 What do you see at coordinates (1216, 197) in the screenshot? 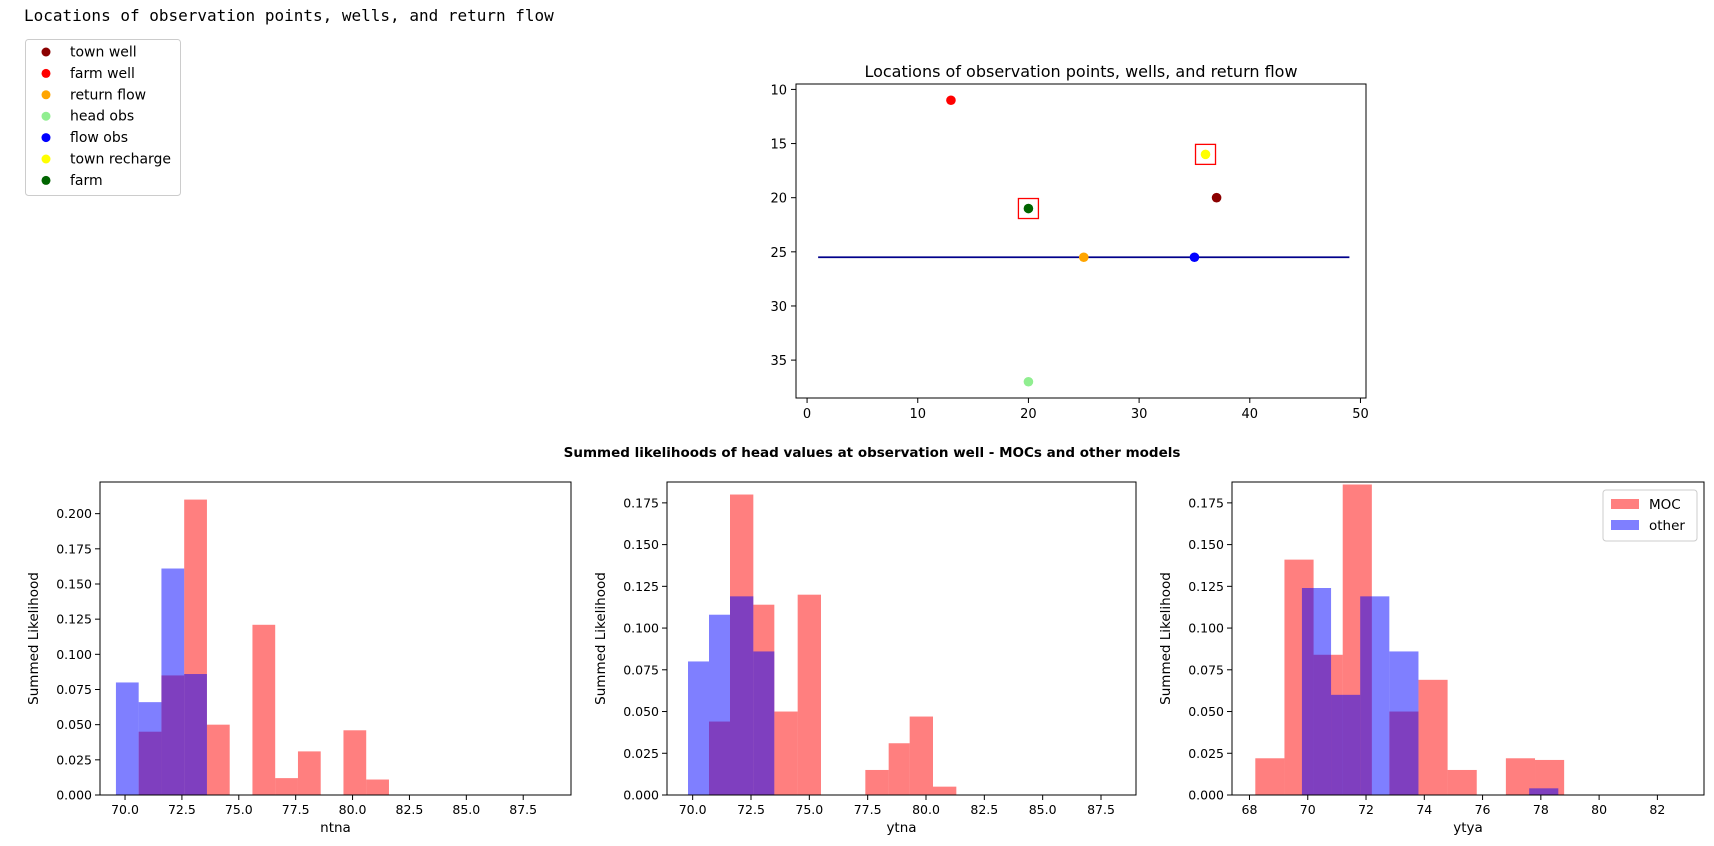
I see `point-town-well` at bounding box center [1216, 197].